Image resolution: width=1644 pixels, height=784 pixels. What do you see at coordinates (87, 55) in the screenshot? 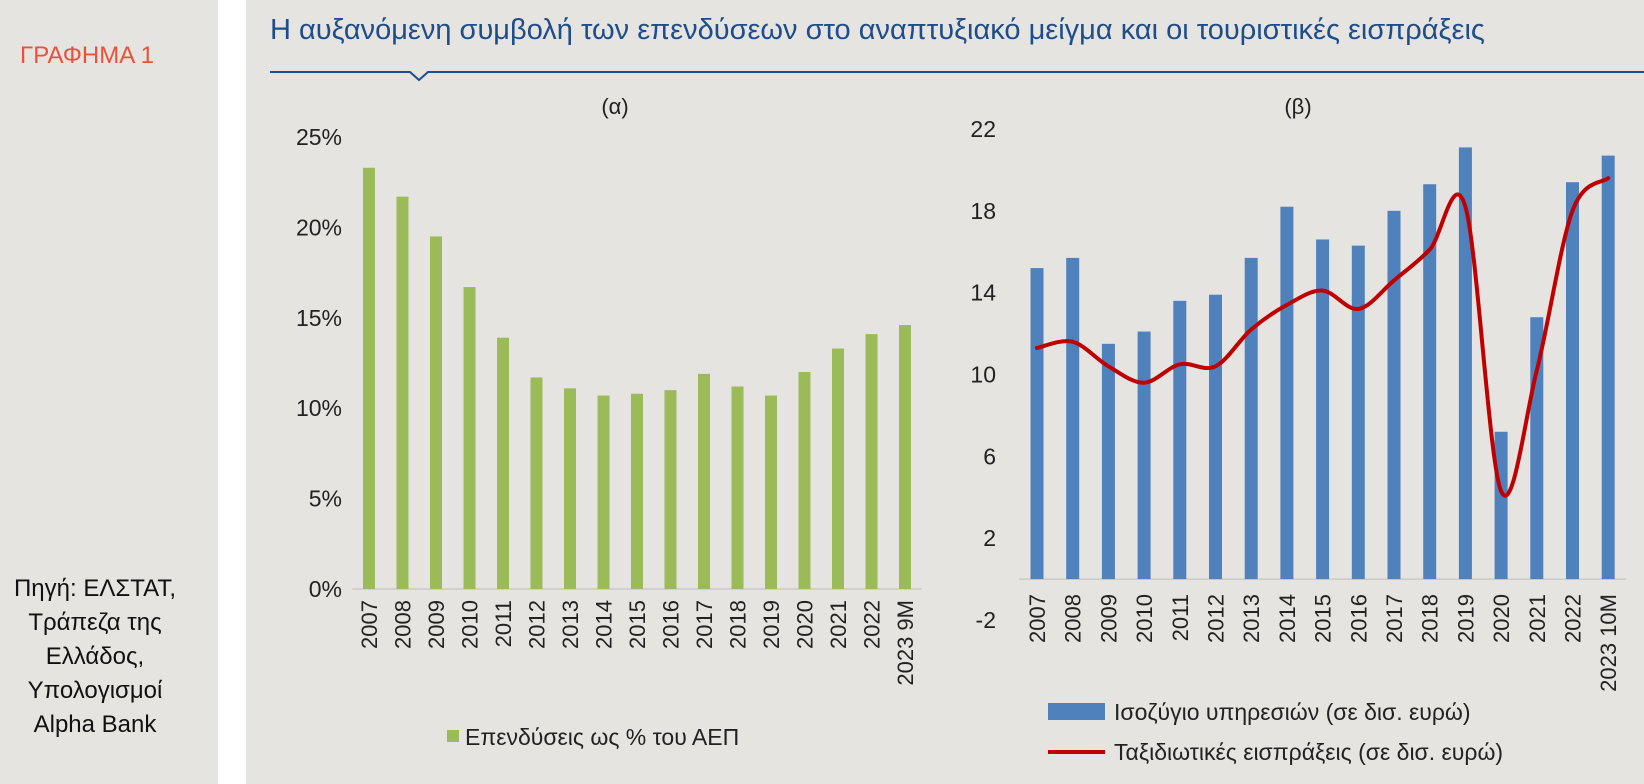
I see `figure-label: ΓΡΑΦΗΜΑ 1` at bounding box center [87, 55].